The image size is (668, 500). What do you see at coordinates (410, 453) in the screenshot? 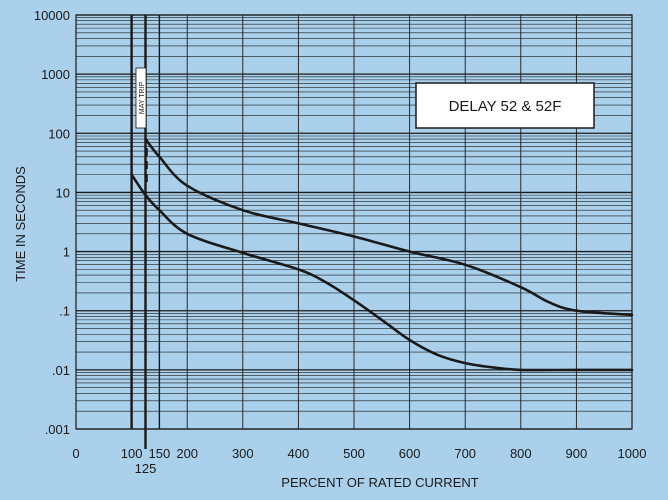
I see `x-tick-label: 600` at bounding box center [410, 453].